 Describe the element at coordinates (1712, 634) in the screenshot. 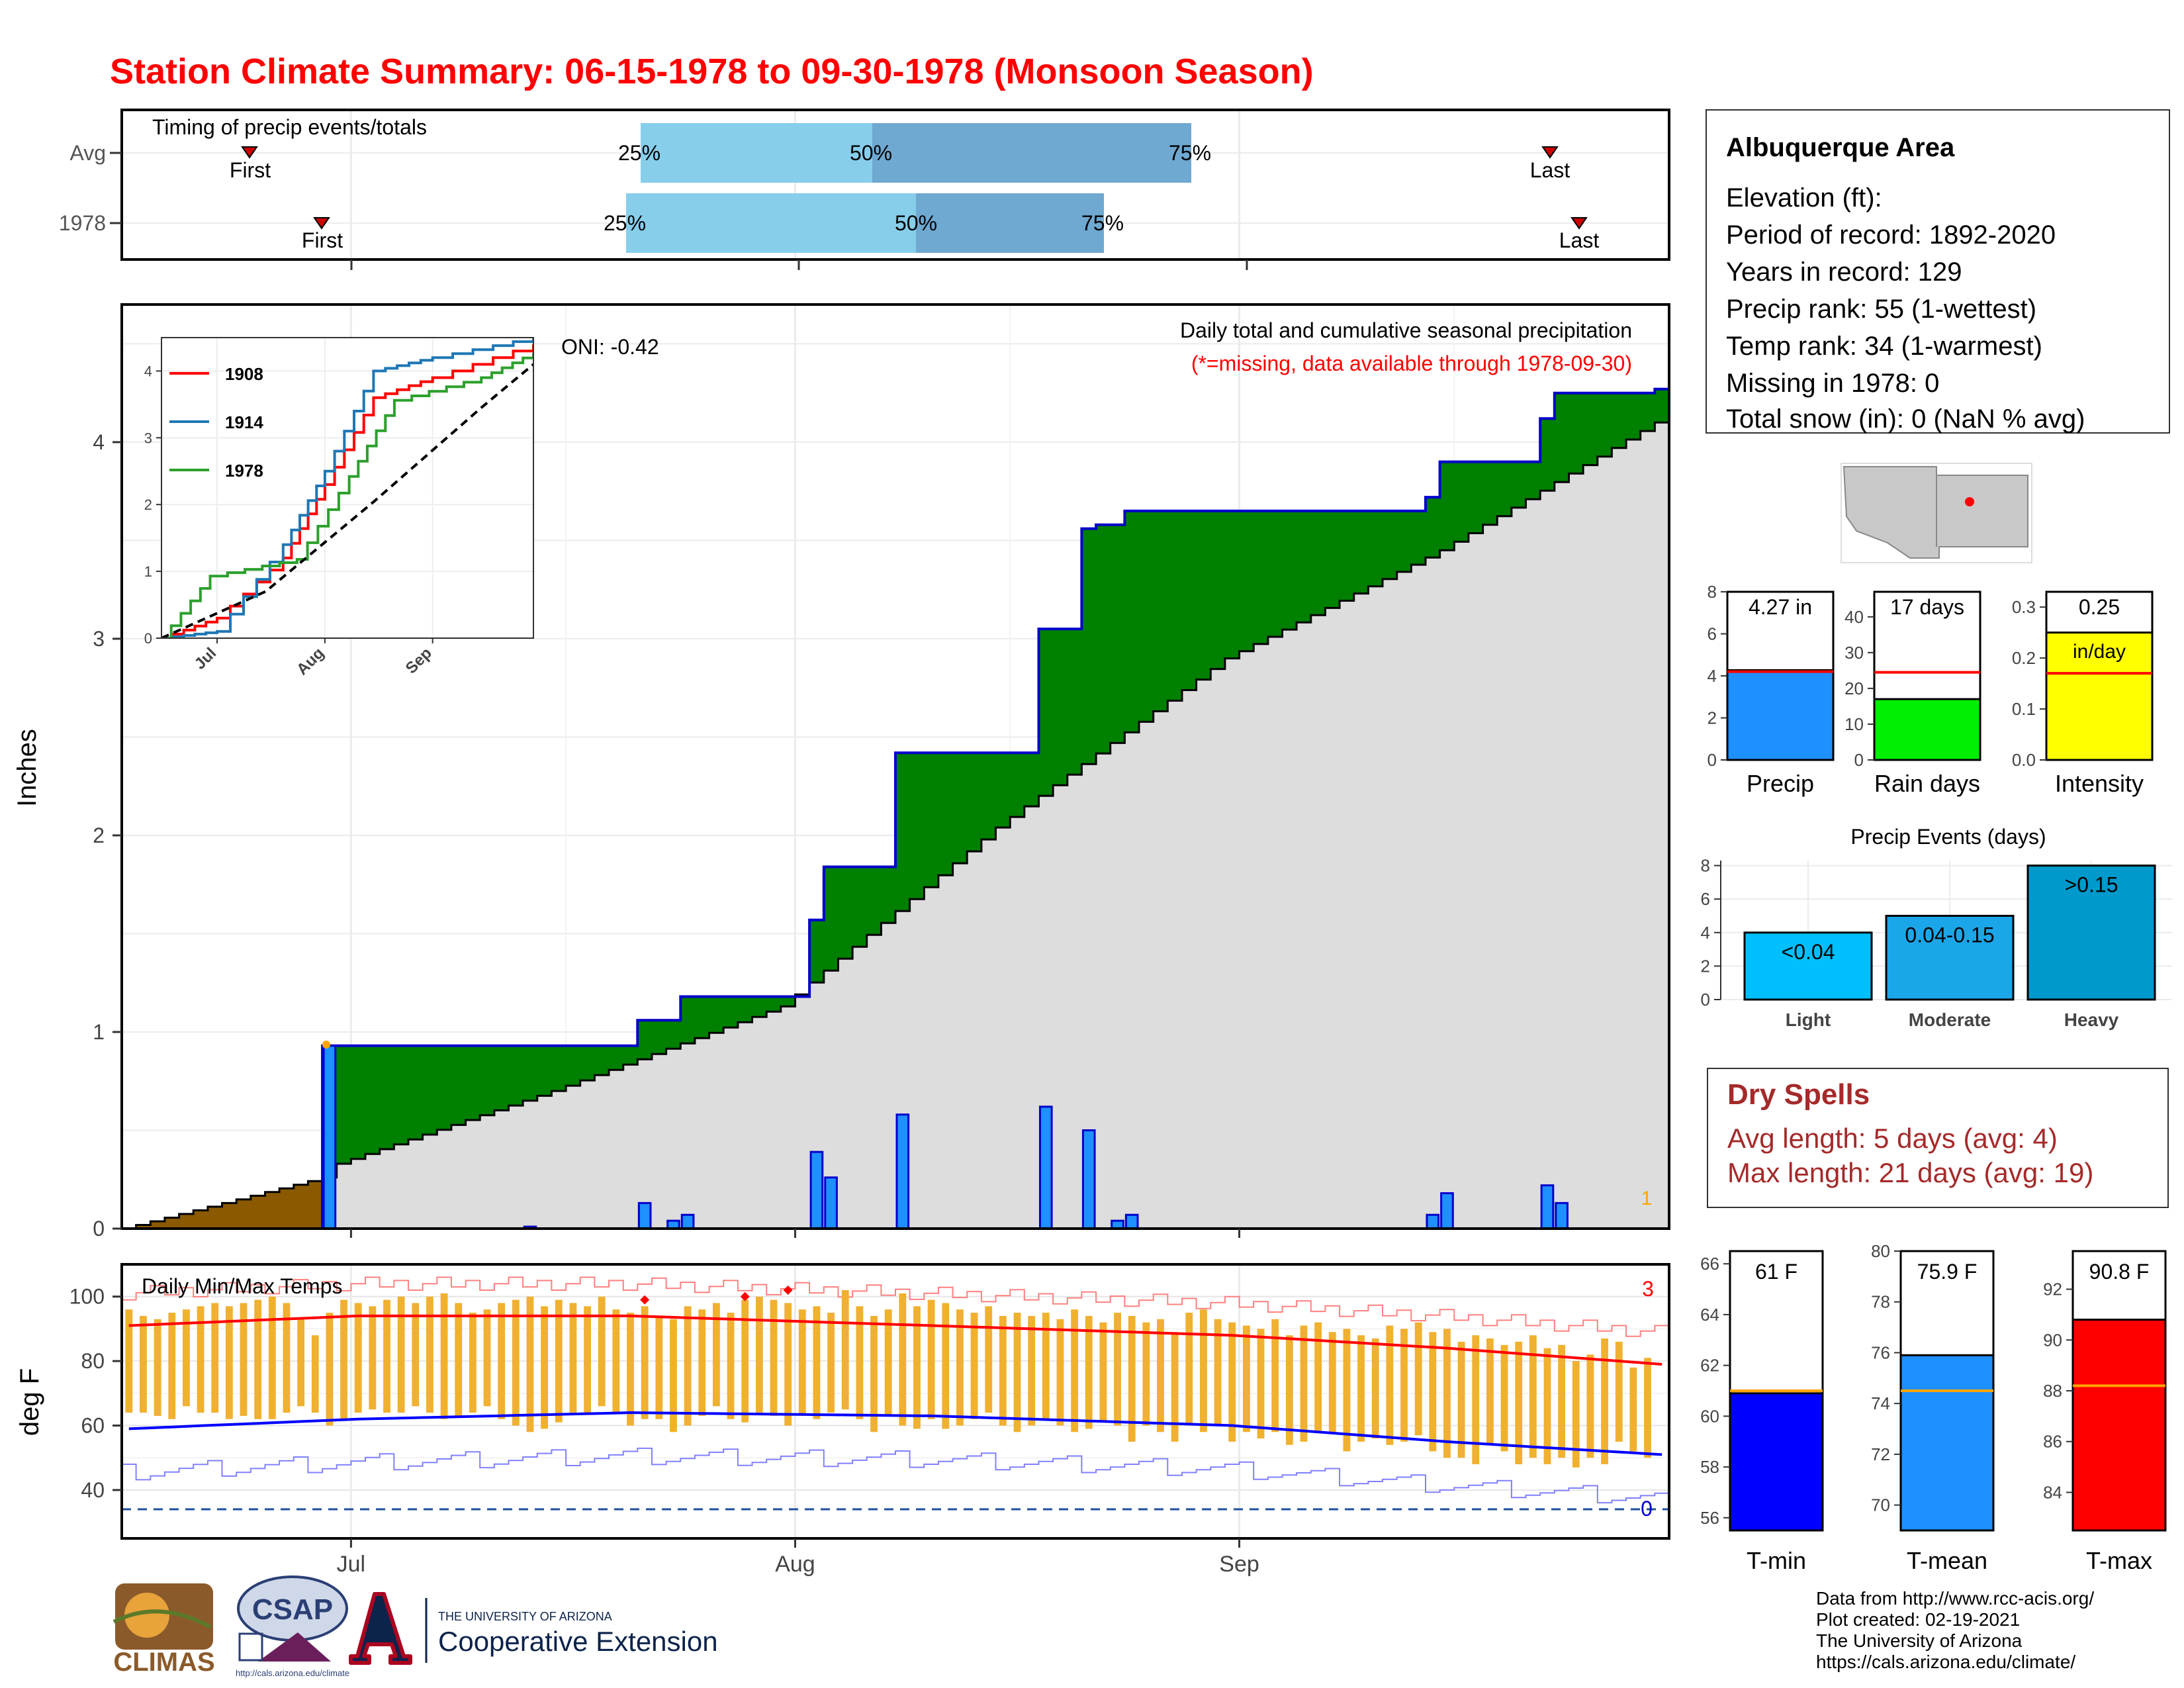

I see `mini-y-tick-label: 6` at that location.